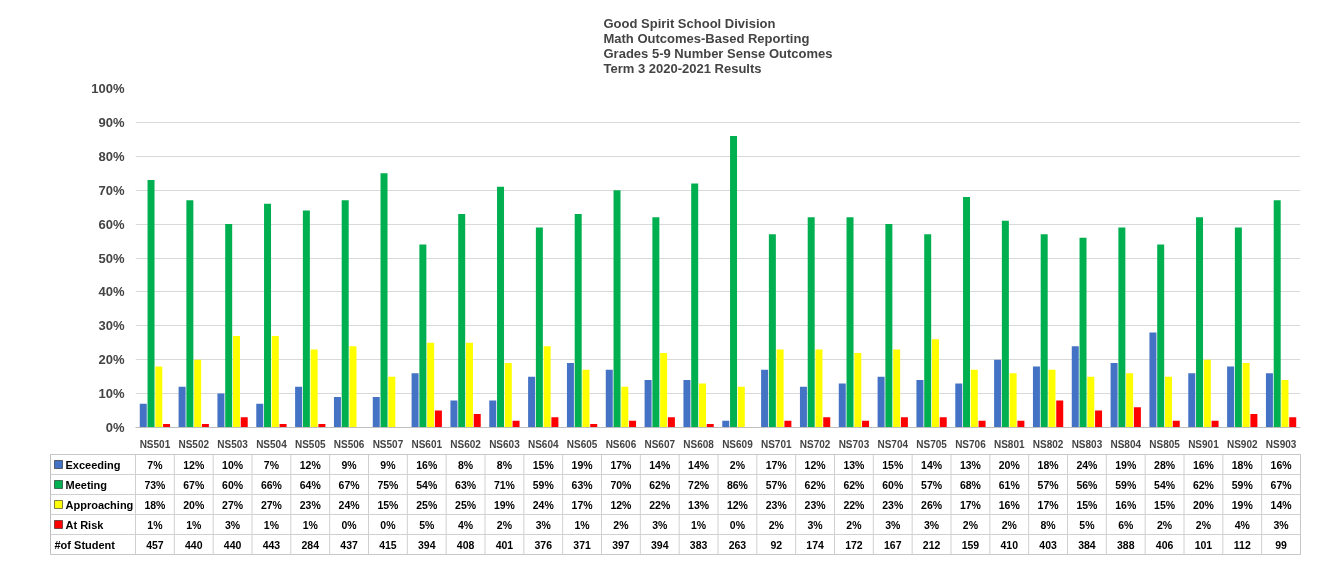 This screenshot has width=1325, height=577. Describe the element at coordinates (621, 544) in the screenshot. I see `text: 397` at that location.